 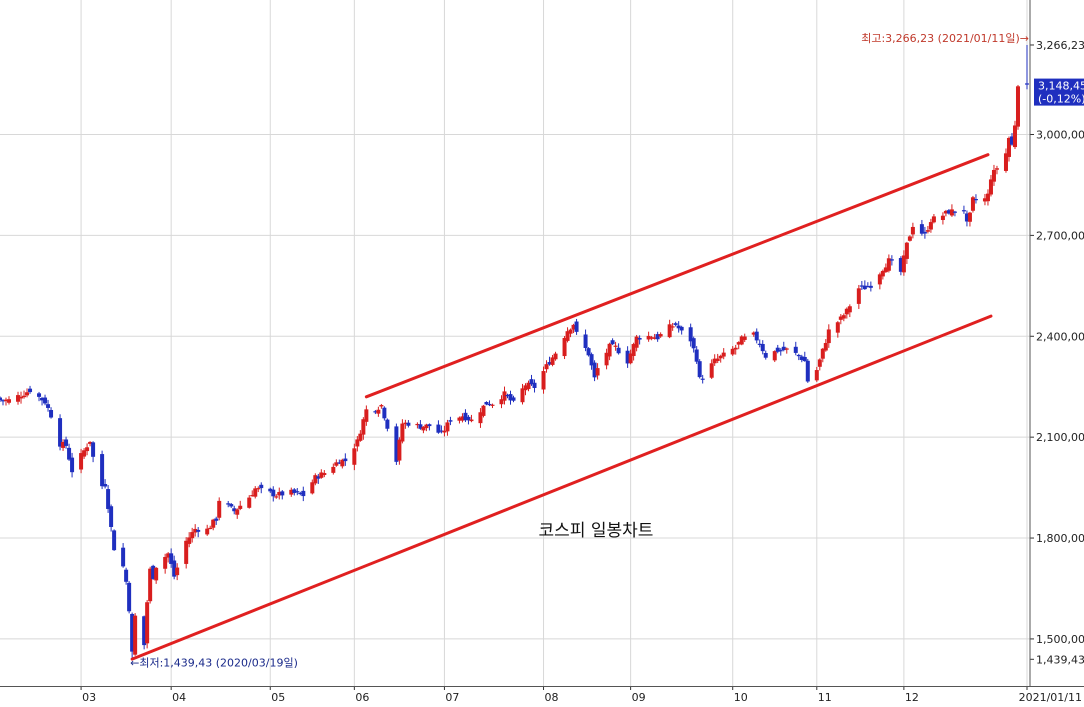 What do you see at coordinates (552, 697) in the screenshot?
I see `x-tick-label: 08` at bounding box center [552, 697].